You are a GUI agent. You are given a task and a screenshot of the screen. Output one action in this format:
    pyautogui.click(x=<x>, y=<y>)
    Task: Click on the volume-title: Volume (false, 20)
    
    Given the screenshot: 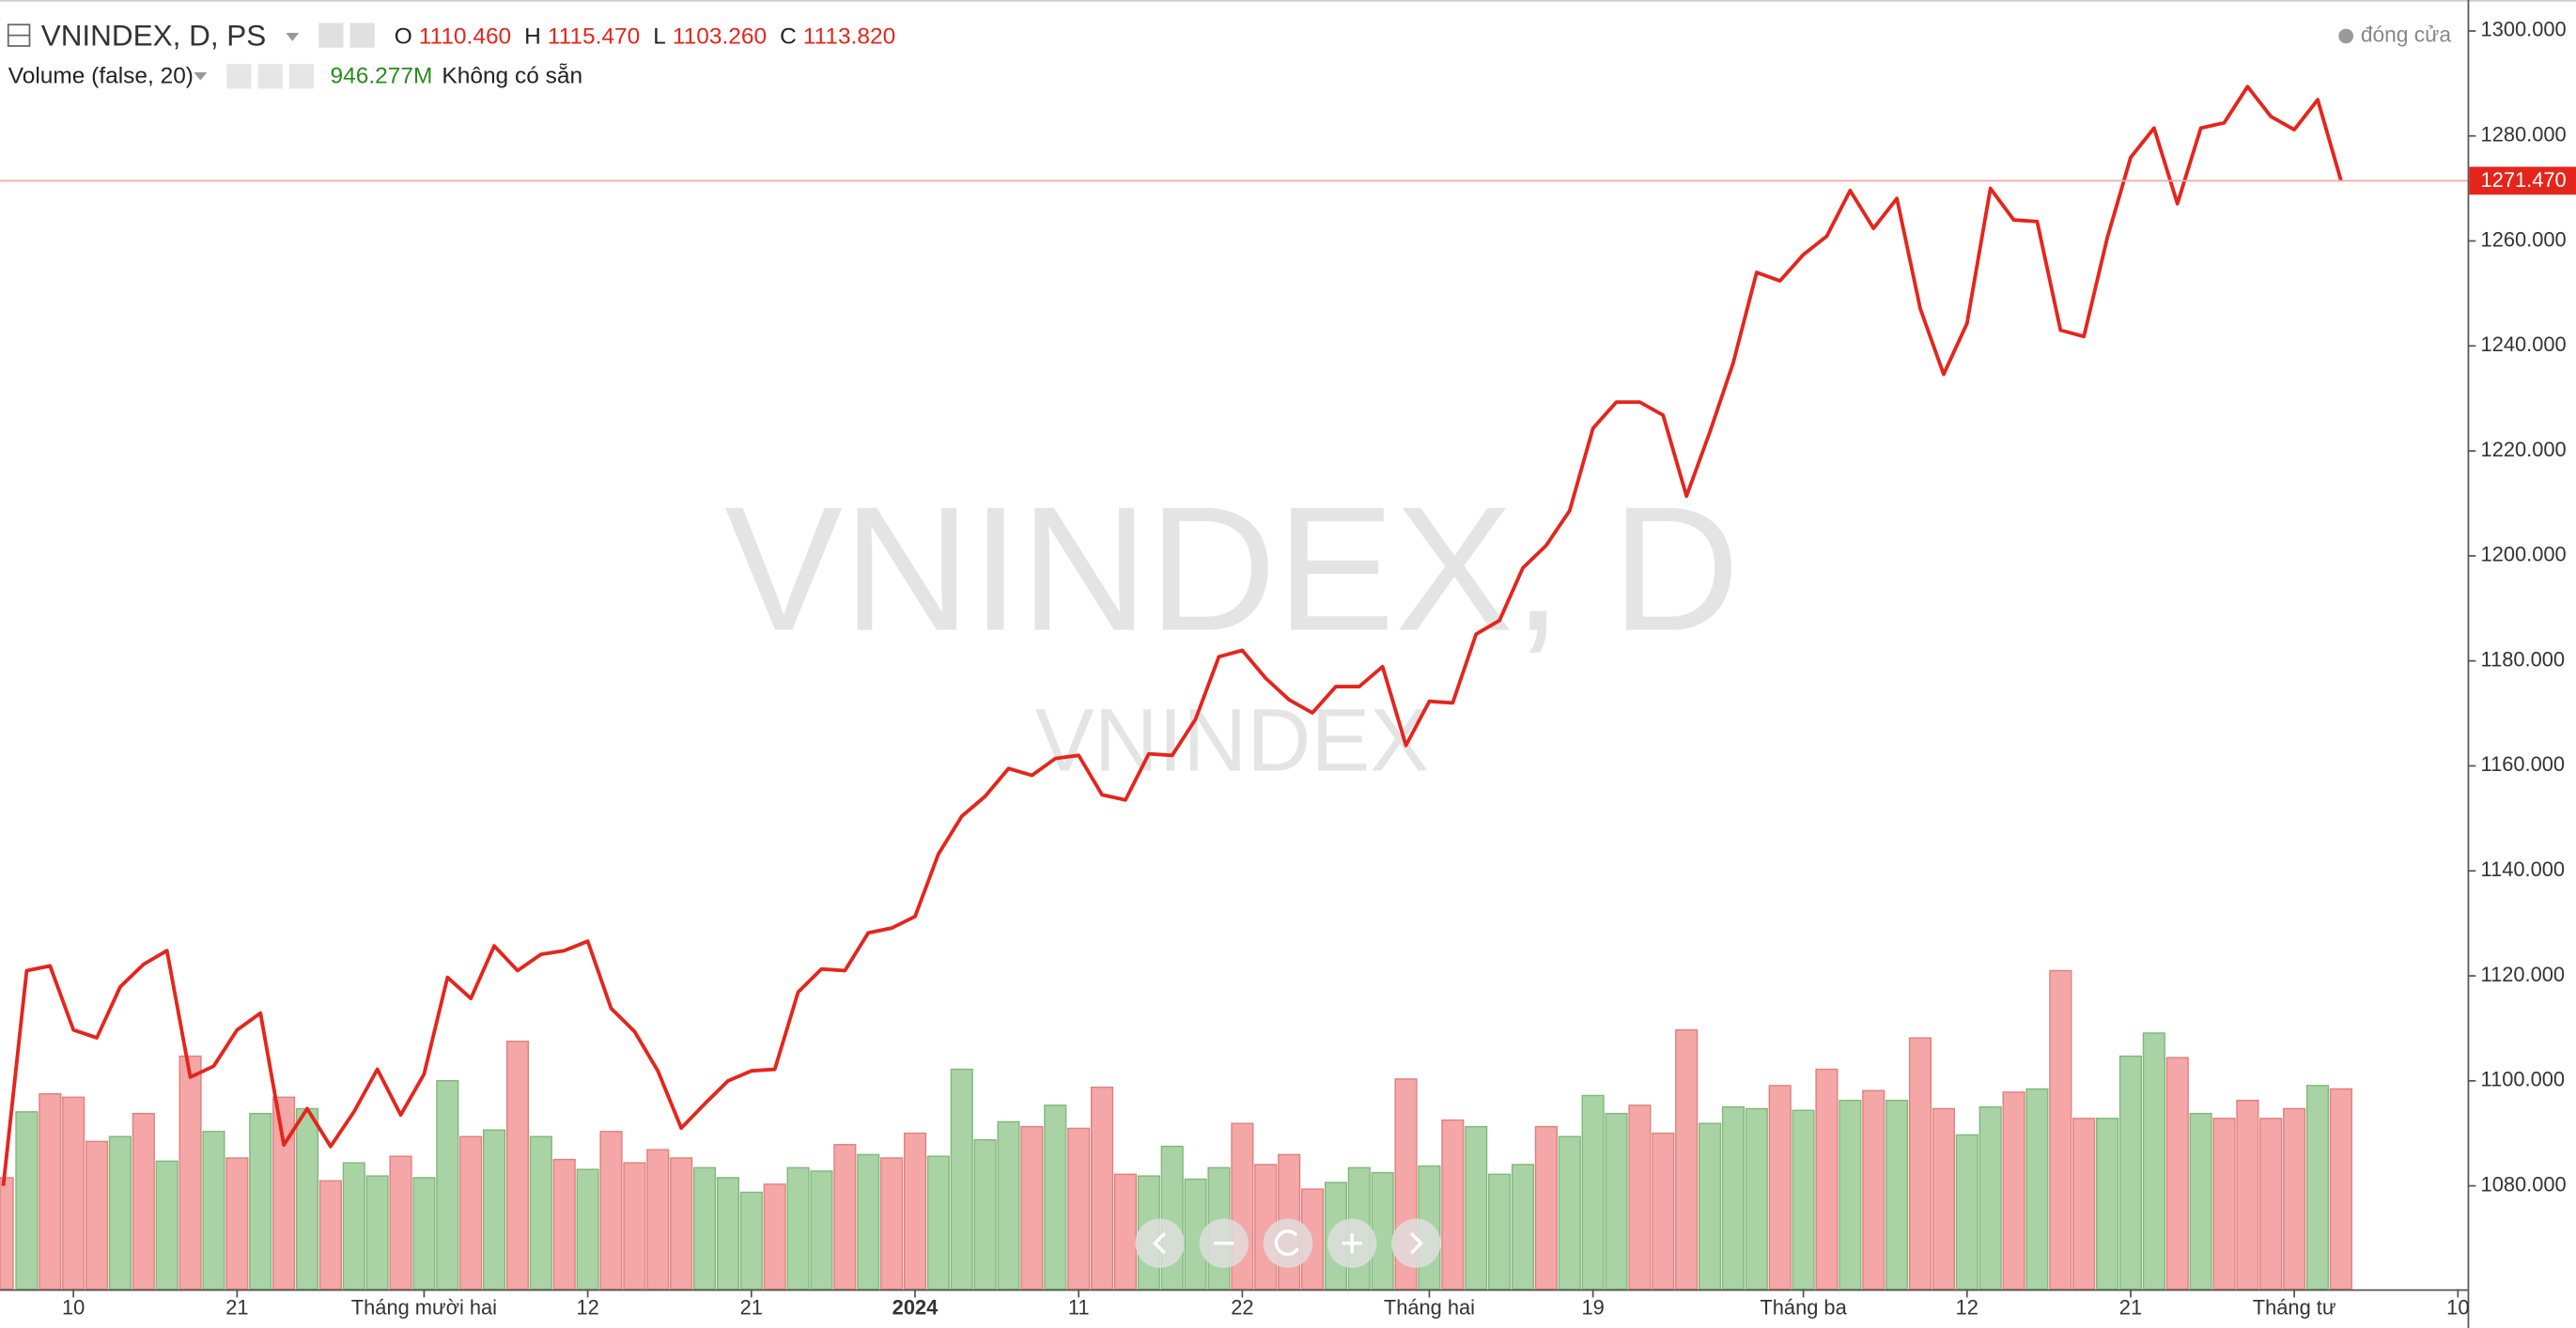 What is the action you would take?
    pyautogui.click(x=101, y=76)
    